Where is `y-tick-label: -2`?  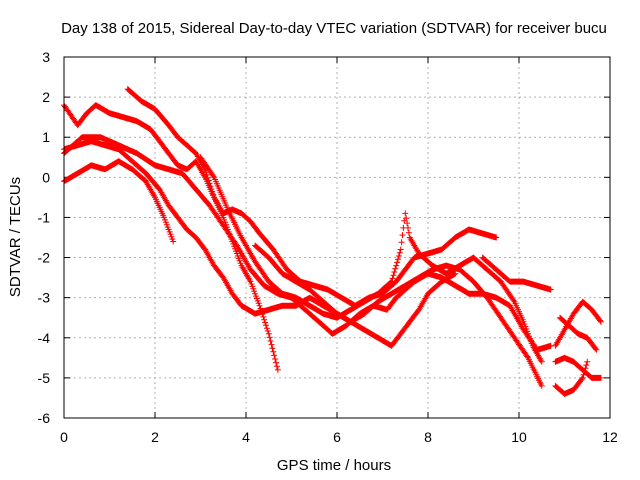
y-tick-label: -2 is located at coordinates (44, 258).